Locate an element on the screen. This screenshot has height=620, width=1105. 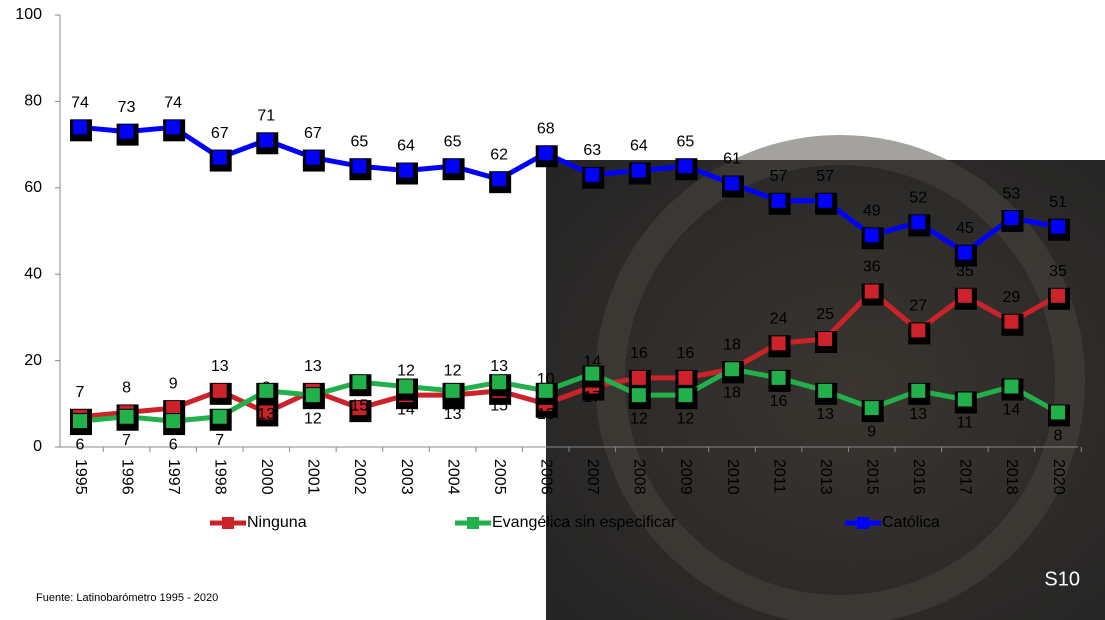
data-label: 49 is located at coordinates (872, 211).